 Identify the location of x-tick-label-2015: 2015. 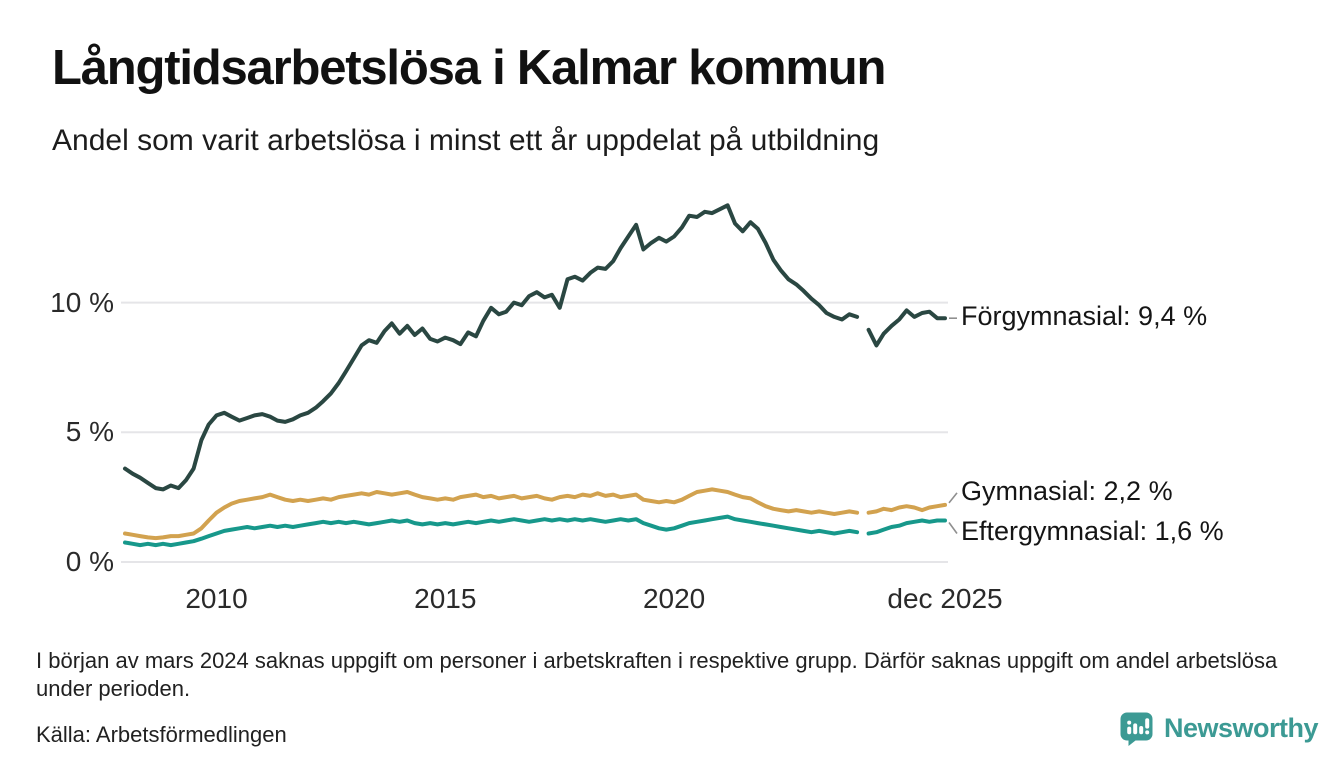
(445, 598).